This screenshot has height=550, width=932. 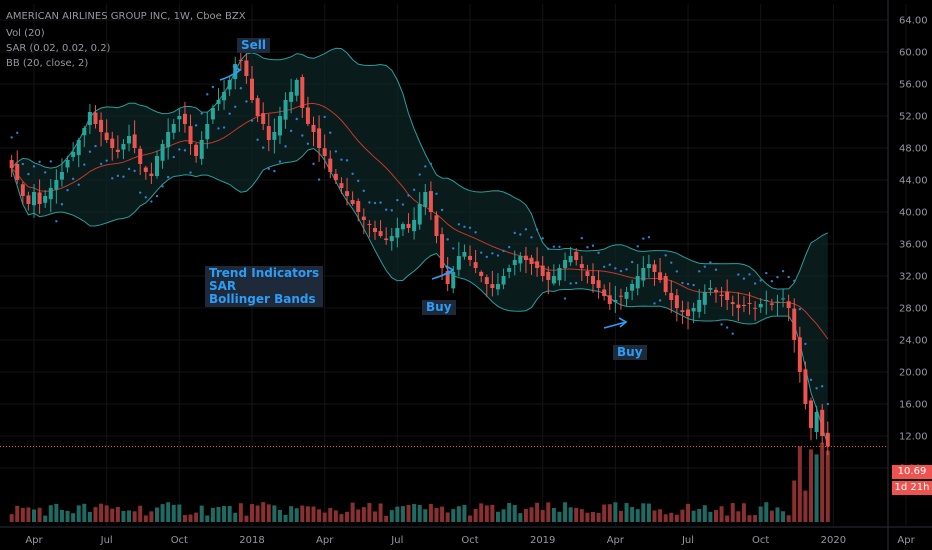 I want to click on y-tick-label: 44.00, so click(x=913, y=181).